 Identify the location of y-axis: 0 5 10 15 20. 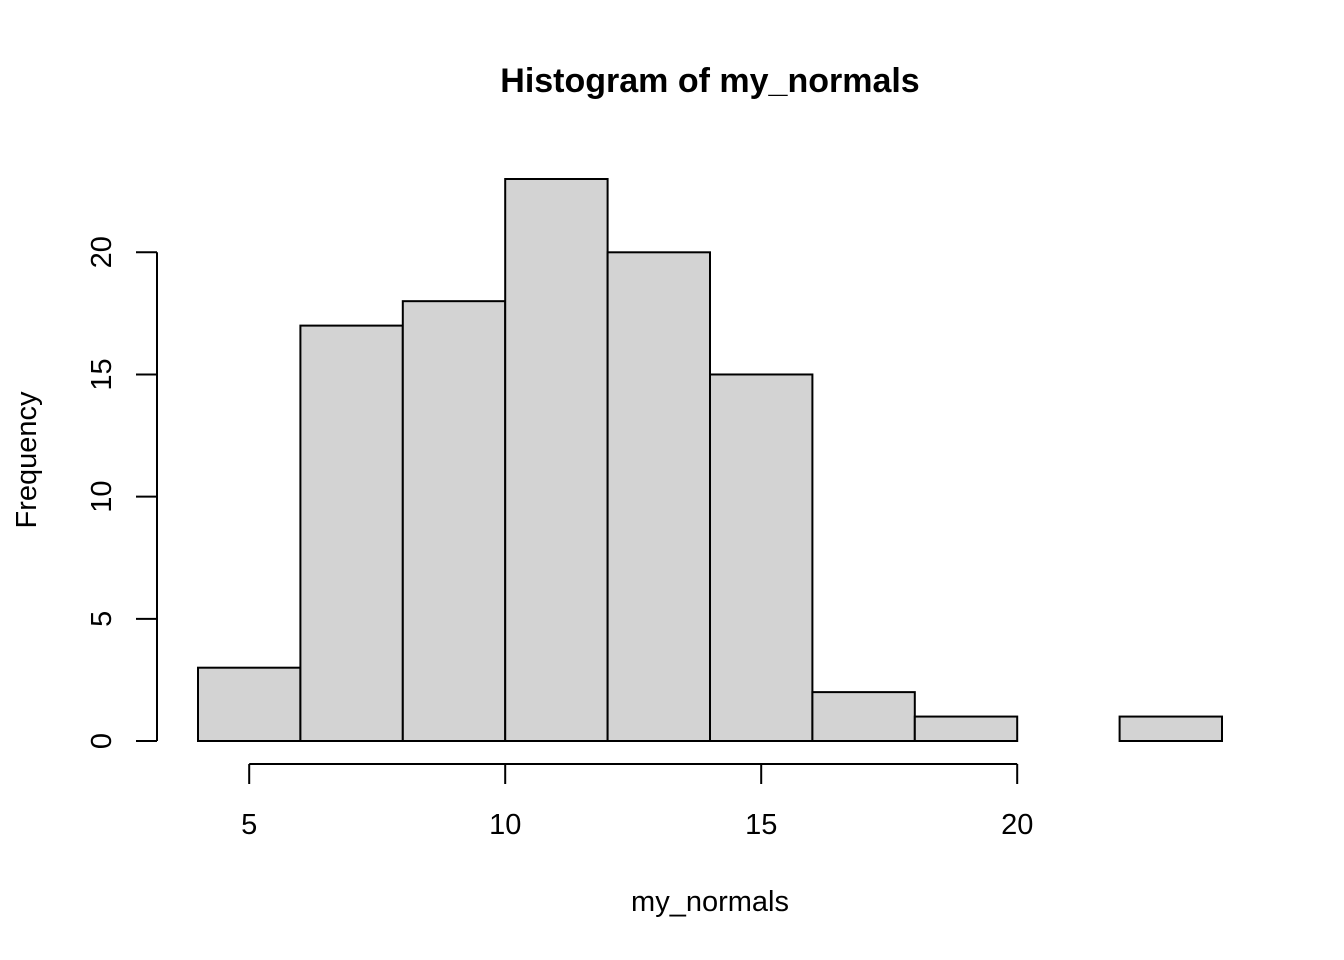
(122, 492).